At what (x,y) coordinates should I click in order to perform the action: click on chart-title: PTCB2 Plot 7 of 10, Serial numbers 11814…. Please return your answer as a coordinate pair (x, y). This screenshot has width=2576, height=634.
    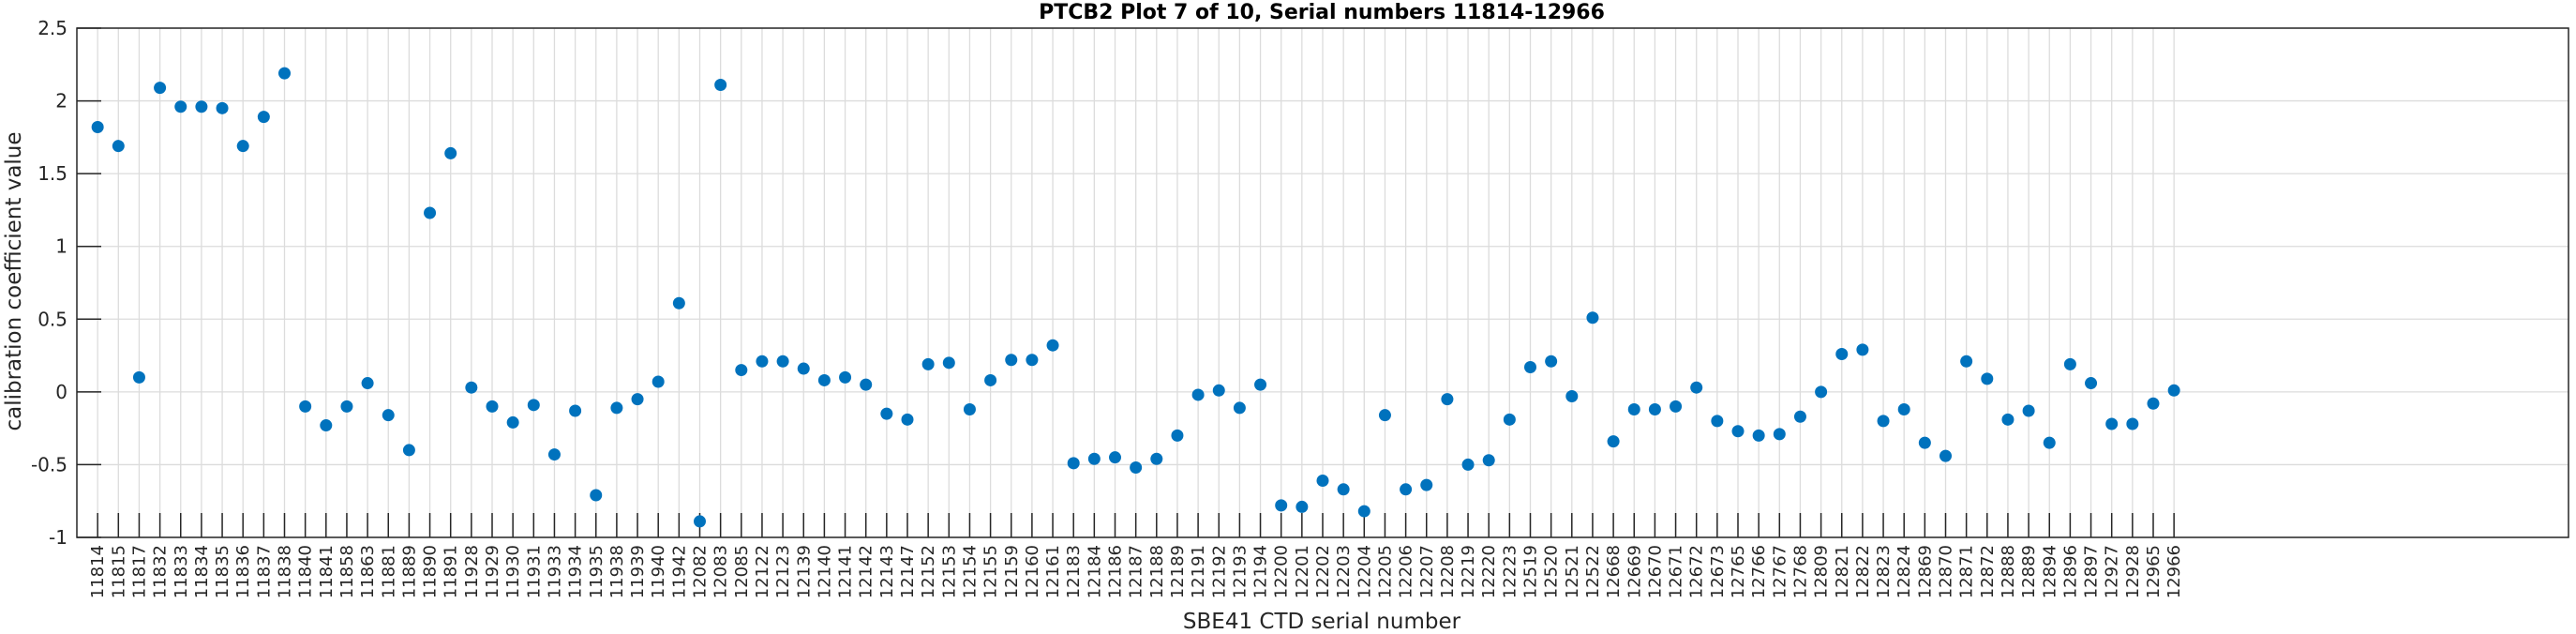
    Looking at the image, I should click on (1322, 12).